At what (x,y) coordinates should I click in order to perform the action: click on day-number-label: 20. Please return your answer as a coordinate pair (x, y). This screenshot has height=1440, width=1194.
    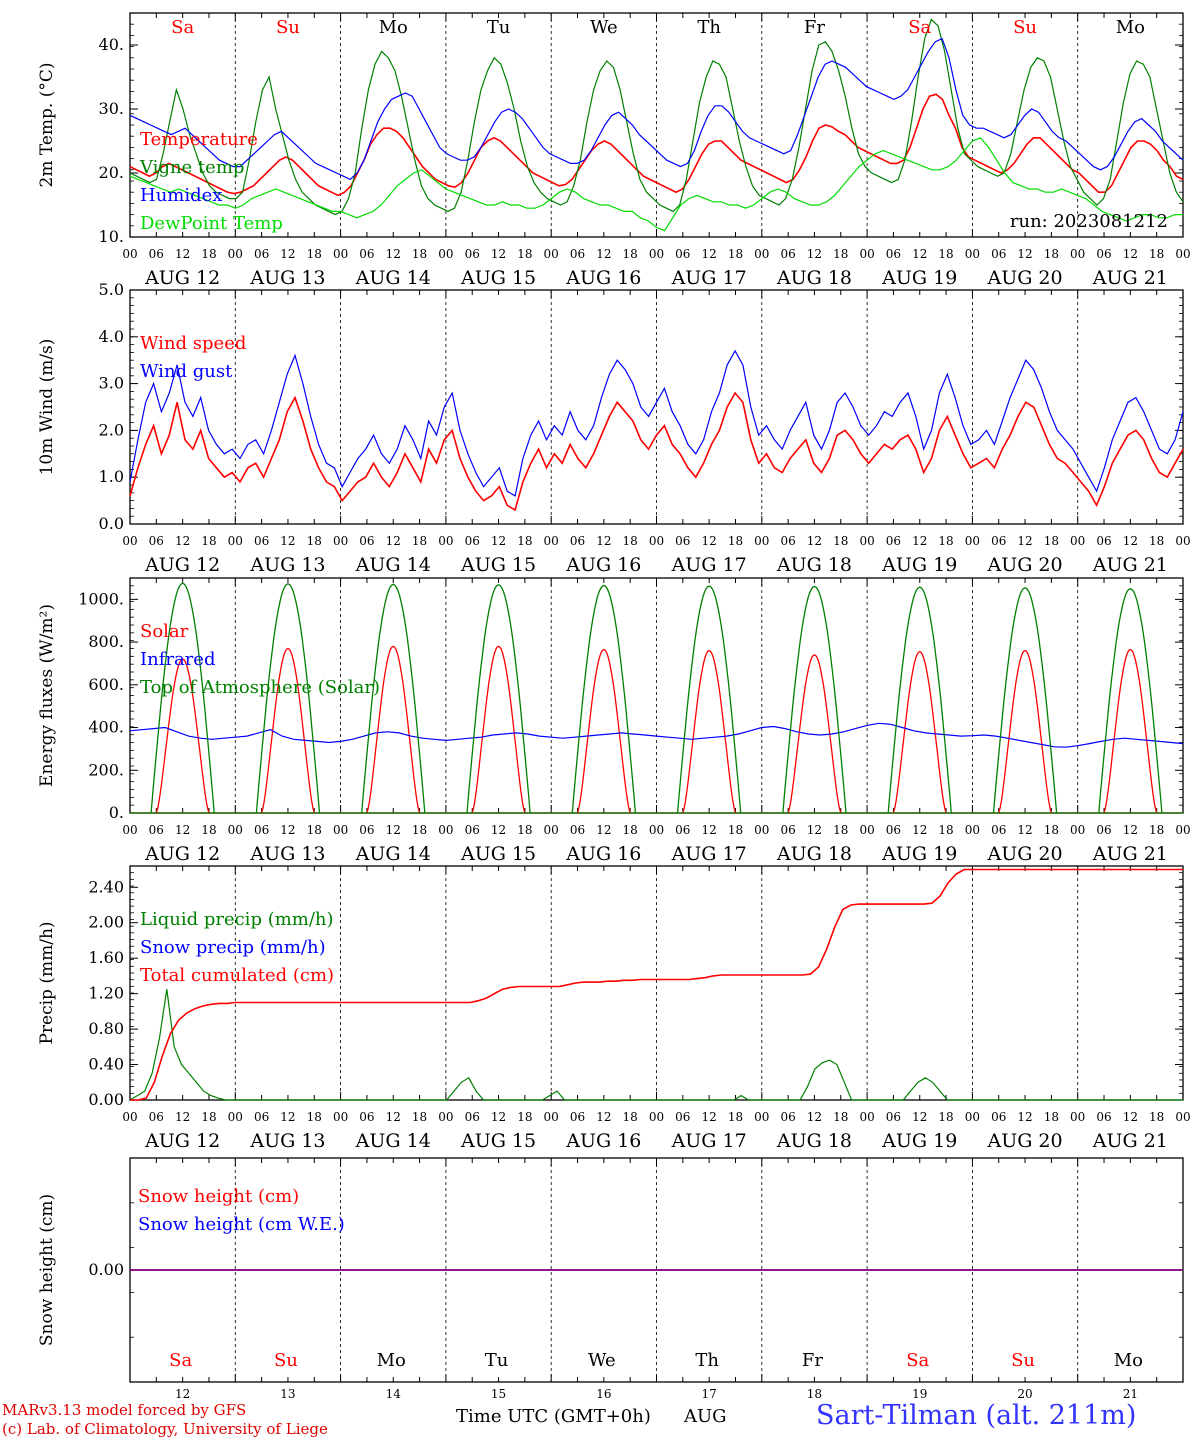
    Looking at the image, I should click on (1024, 1394).